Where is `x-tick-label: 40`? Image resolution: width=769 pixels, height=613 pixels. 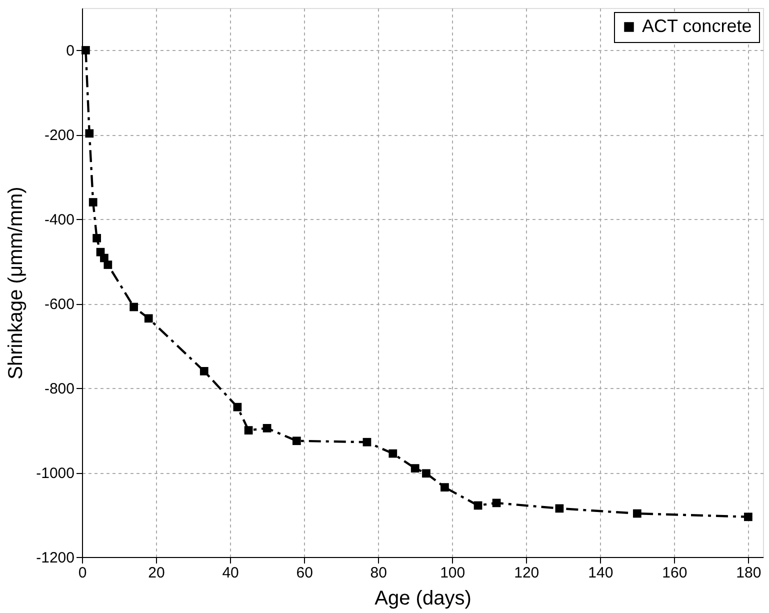 x-tick-label: 40 is located at coordinates (230, 573).